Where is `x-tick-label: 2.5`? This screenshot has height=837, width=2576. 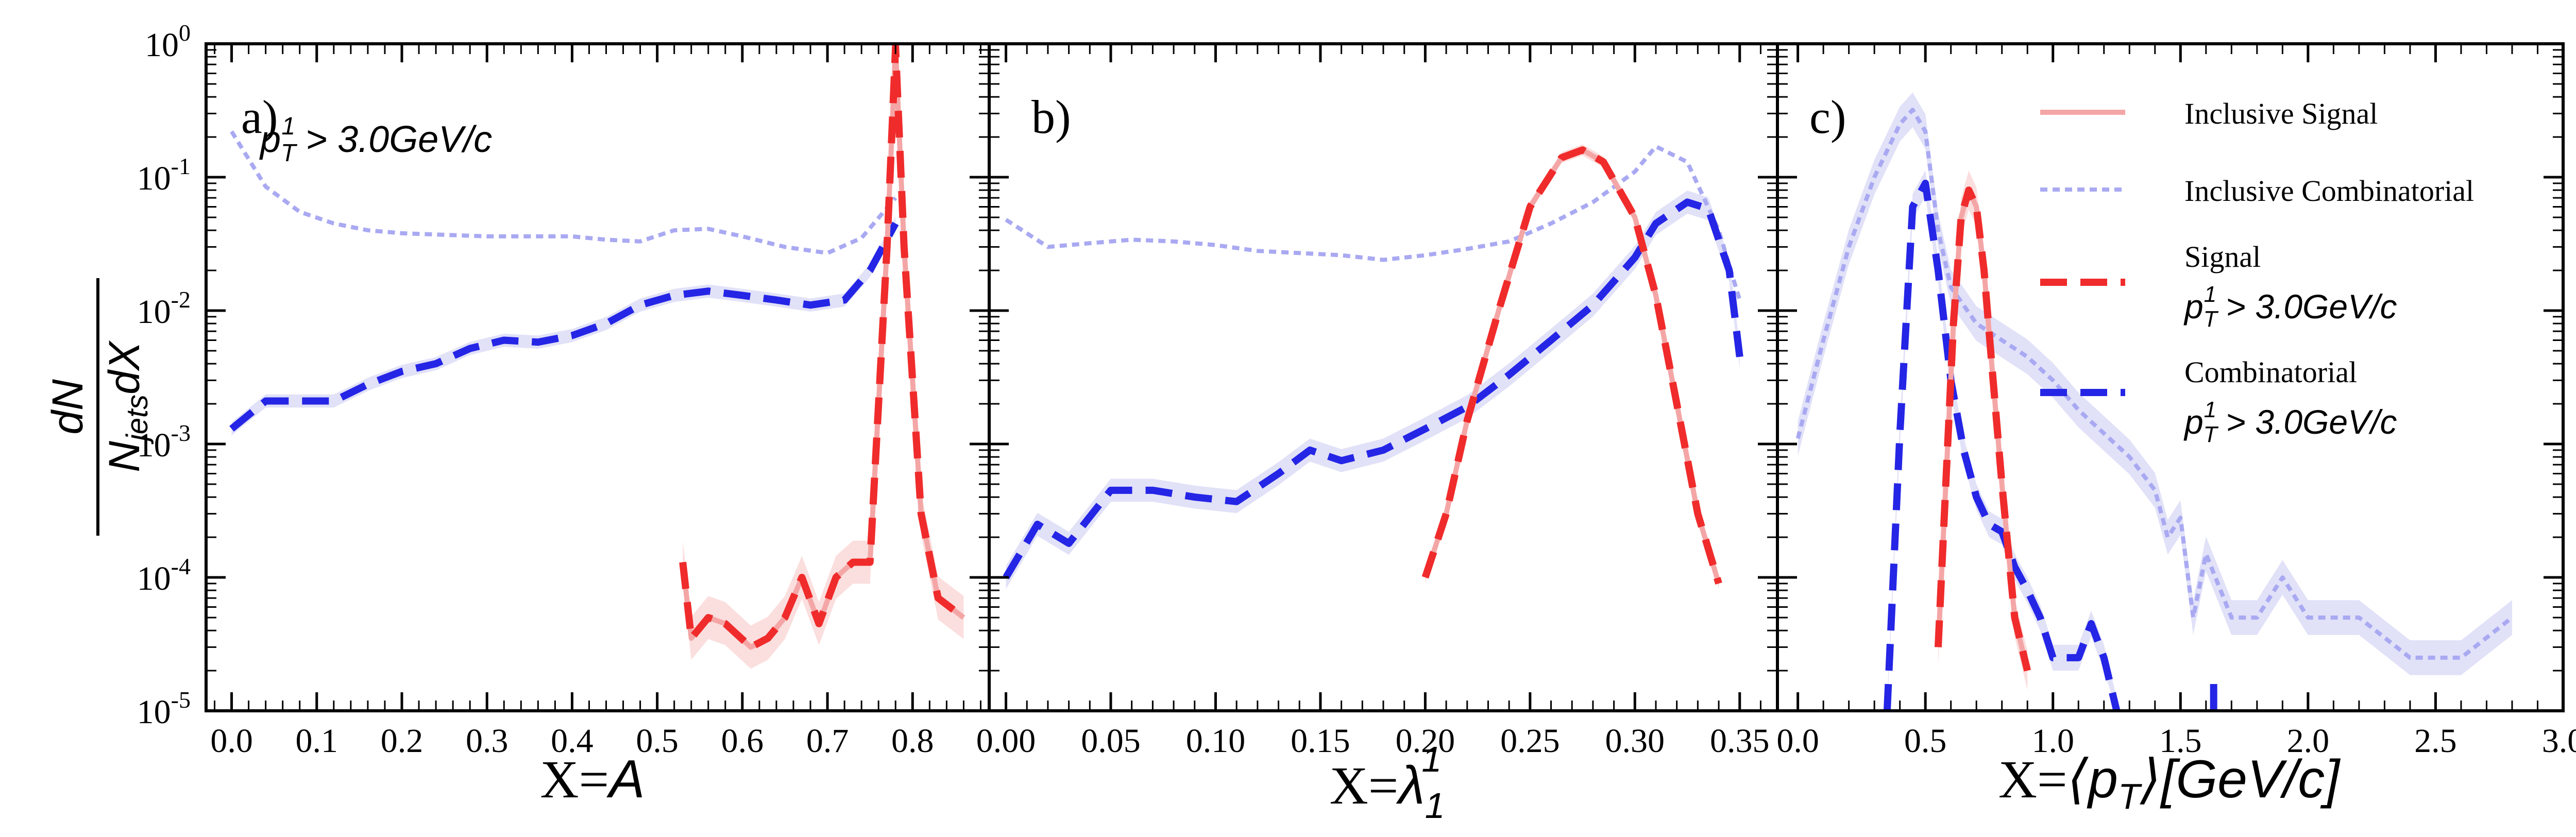
x-tick-label: 2.5 is located at coordinates (2435, 741).